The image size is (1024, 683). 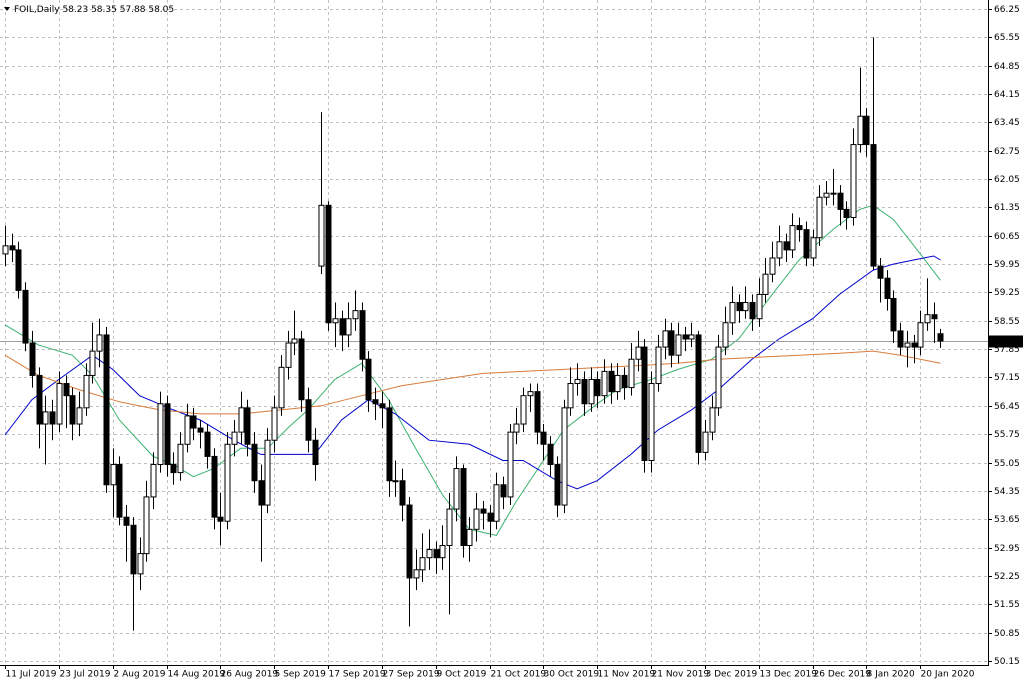 What do you see at coordinates (789, 675) in the screenshot?
I see `x-tick-label: 13 Dec 2019` at bounding box center [789, 675].